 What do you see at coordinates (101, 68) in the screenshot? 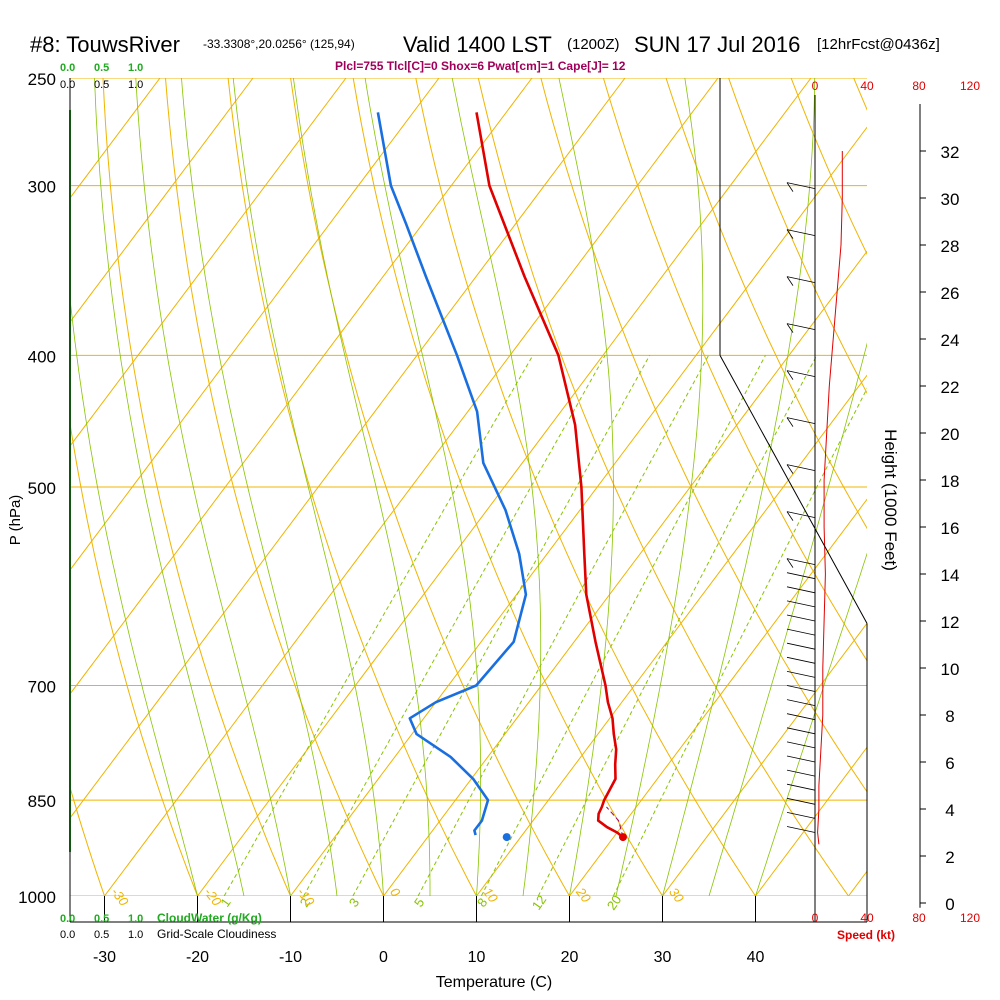
I see `cloud-scale-top-1: 0.5` at bounding box center [101, 68].